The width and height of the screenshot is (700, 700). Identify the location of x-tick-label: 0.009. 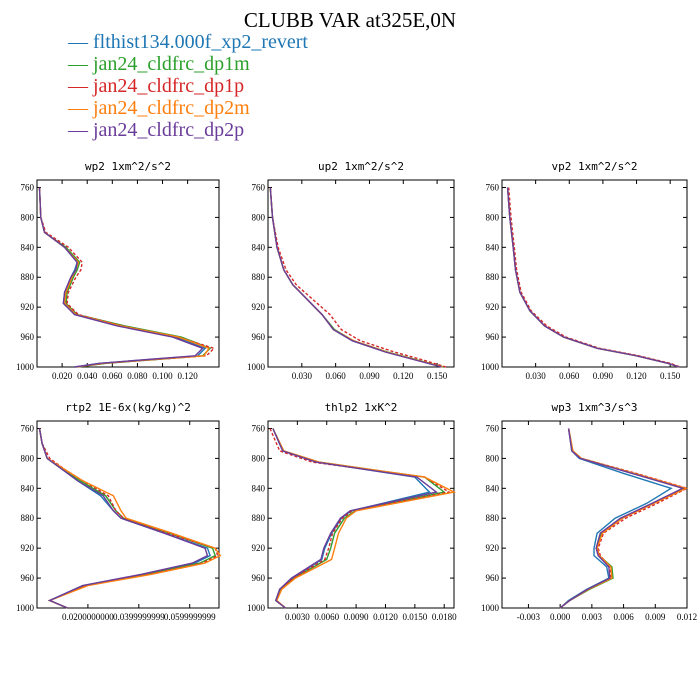
(655, 617).